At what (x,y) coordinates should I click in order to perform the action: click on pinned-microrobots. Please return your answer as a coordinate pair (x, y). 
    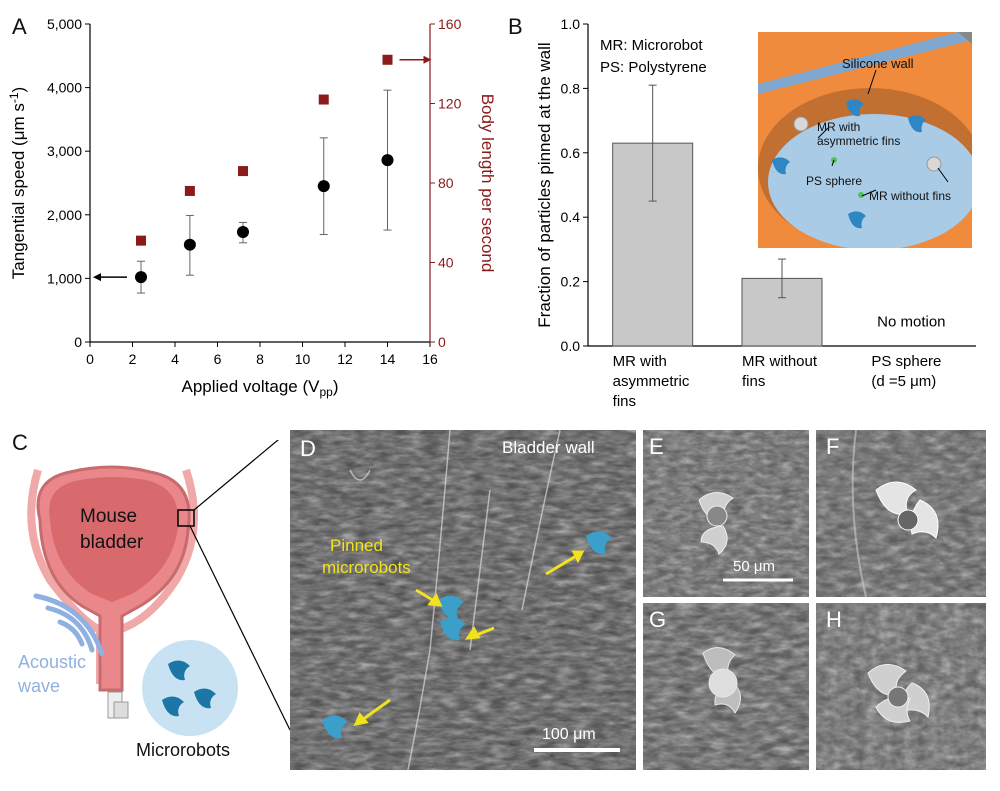
    Looking at the image, I should click on (467, 635).